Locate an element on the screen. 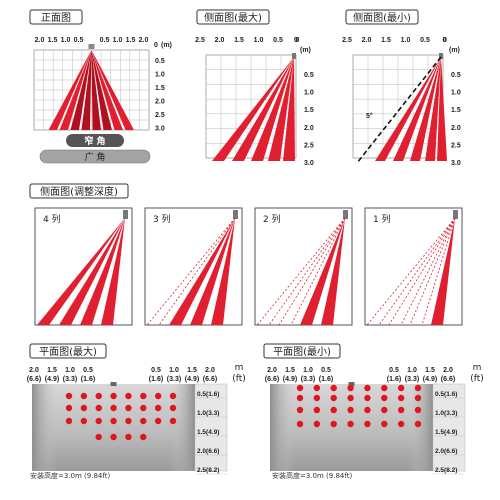 The width and height of the screenshot is (500, 500). depth-box-label: 2 列 is located at coordinates (272, 219).